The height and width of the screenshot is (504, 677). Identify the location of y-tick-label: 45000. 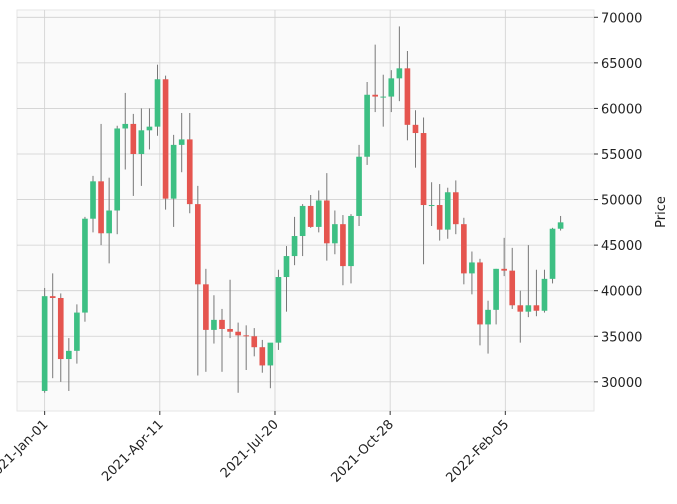
(621, 246).